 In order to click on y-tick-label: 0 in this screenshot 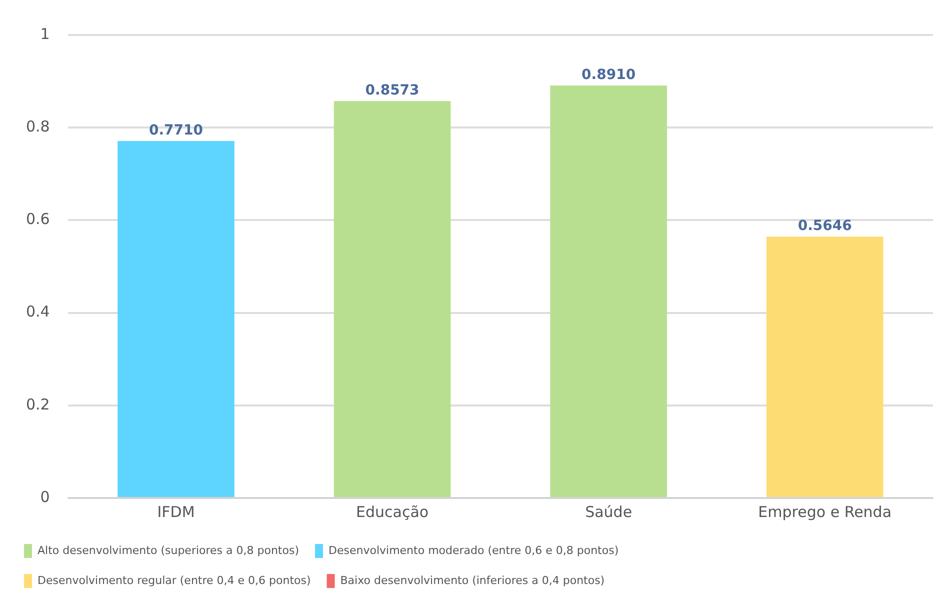, I will do `click(45, 497)`.